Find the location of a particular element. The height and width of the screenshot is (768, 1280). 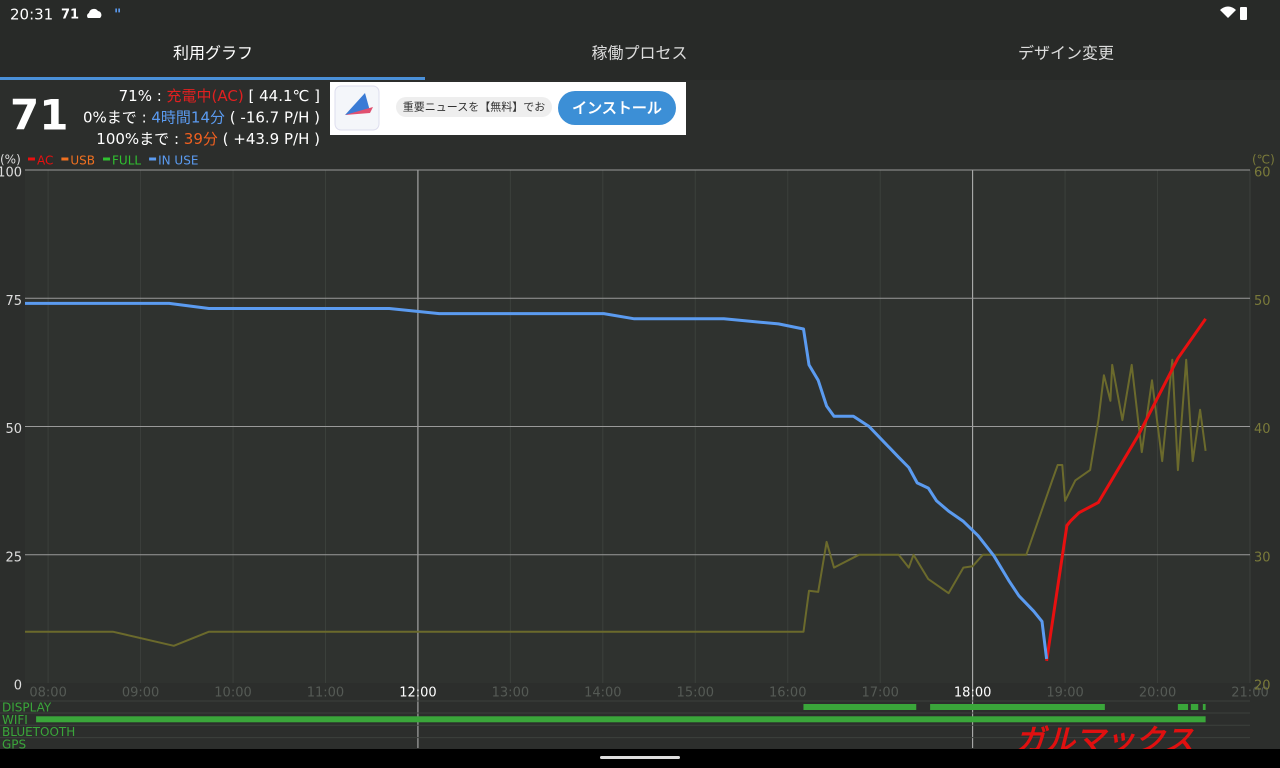

x-tick-label: 15:00 is located at coordinates (695, 693).